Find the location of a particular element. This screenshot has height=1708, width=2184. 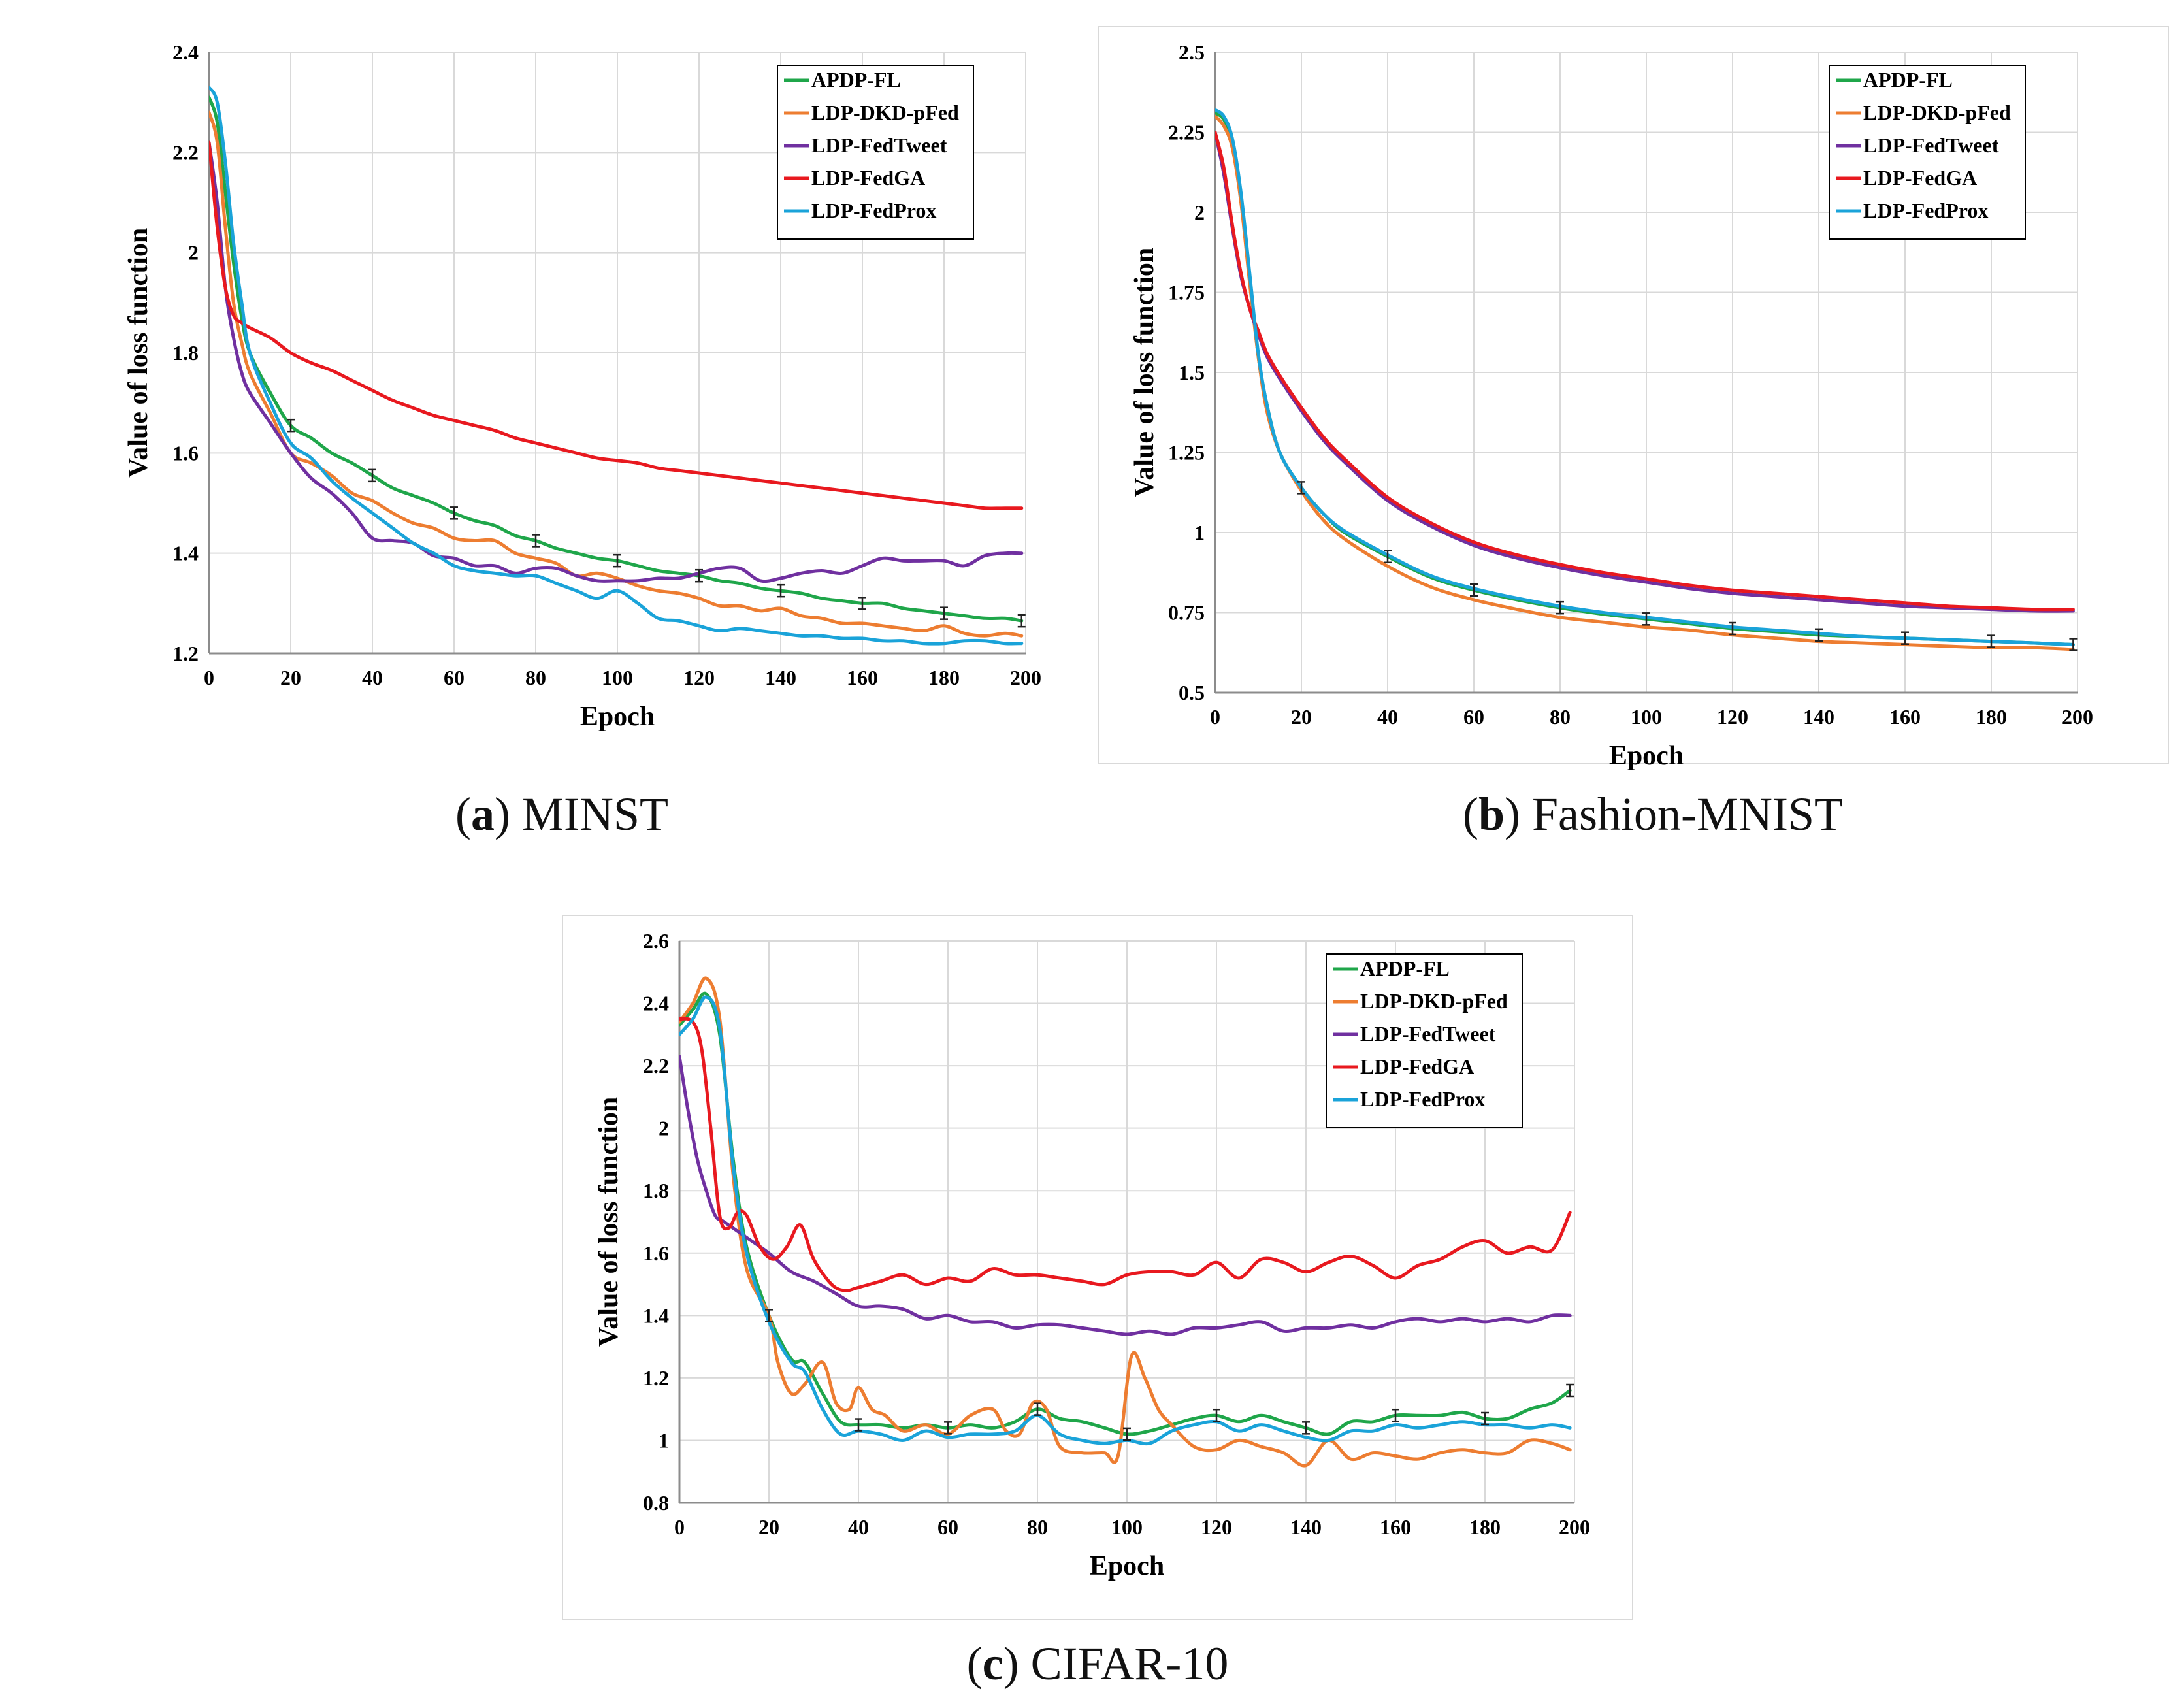

caption-a: (a) MINST is located at coordinates (561, 814).